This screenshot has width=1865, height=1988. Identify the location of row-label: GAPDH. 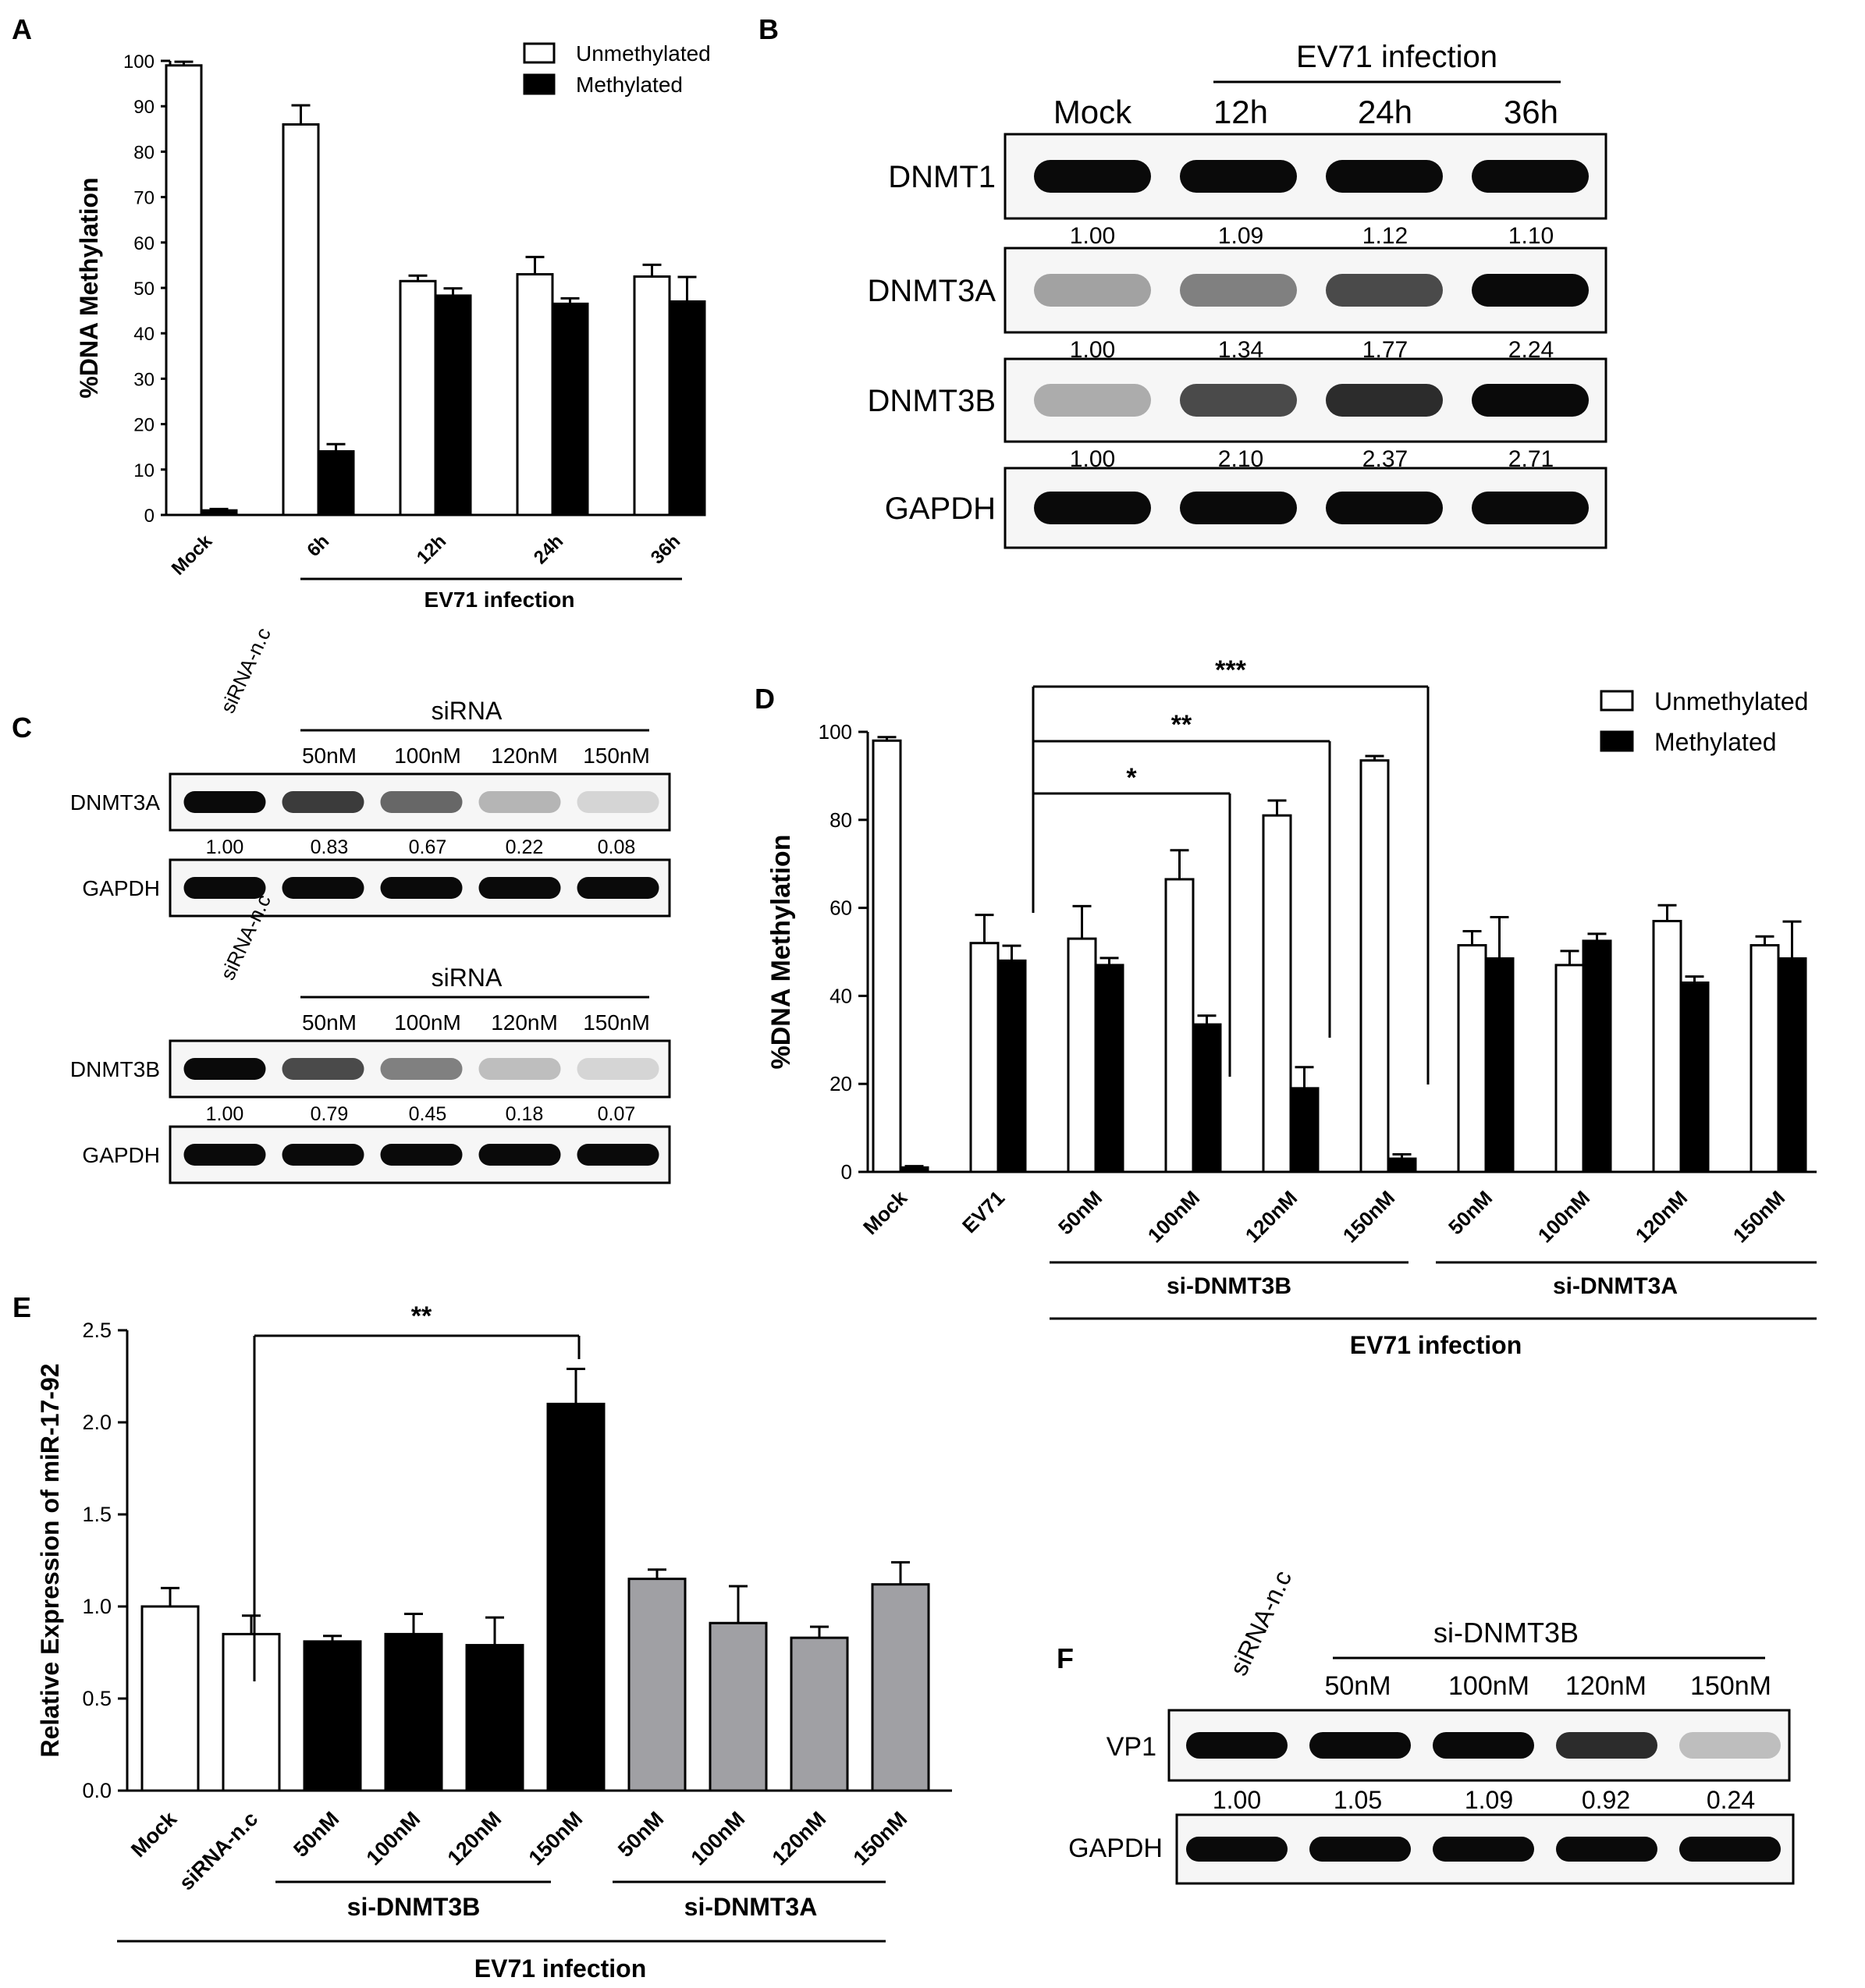
(121, 1155).